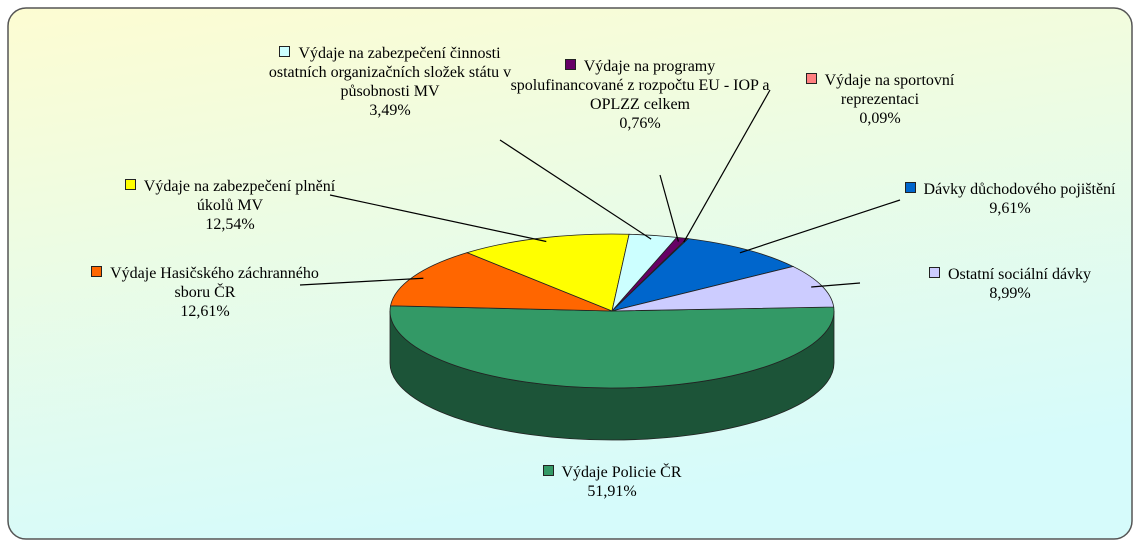 This screenshot has height=544, width=1139. I want to click on label-name: Výdaje na zabezpečení plnění úkolů MV, so click(239, 196).